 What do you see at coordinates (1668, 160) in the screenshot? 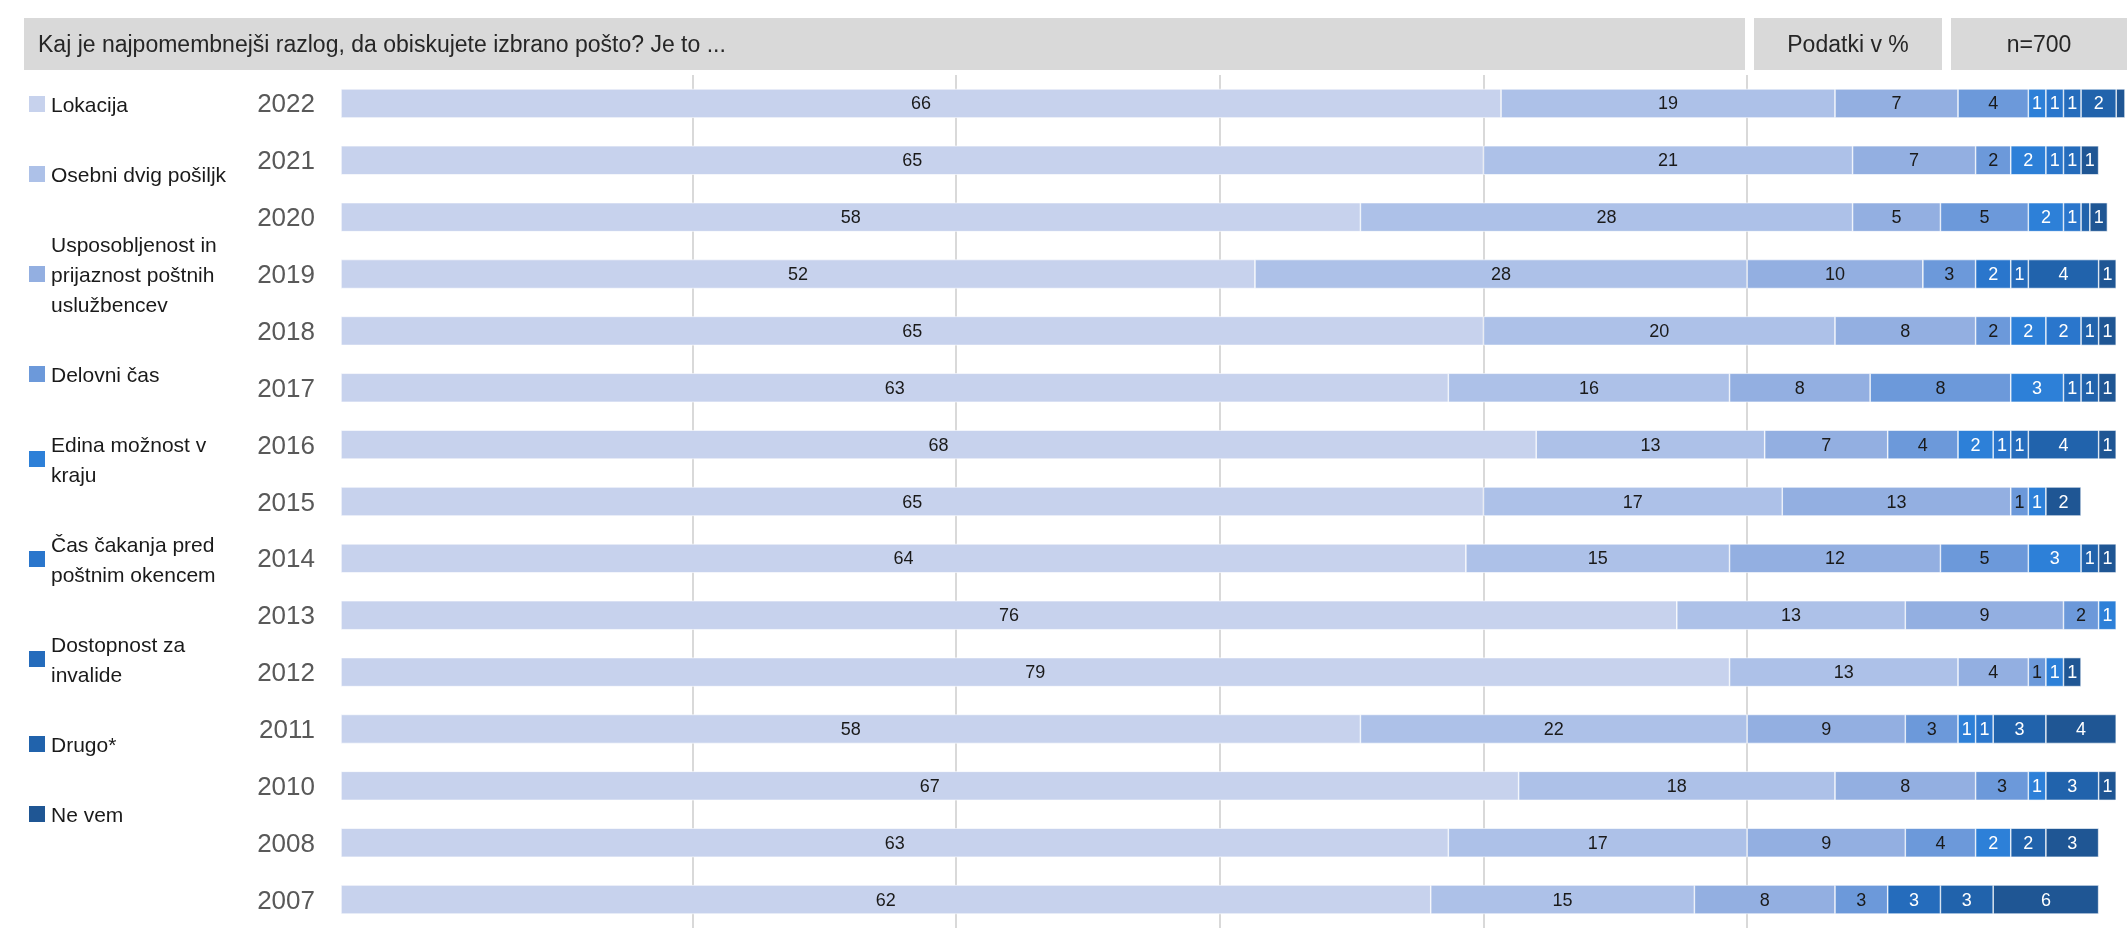
I see `data-label: 21` at bounding box center [1668, 160].